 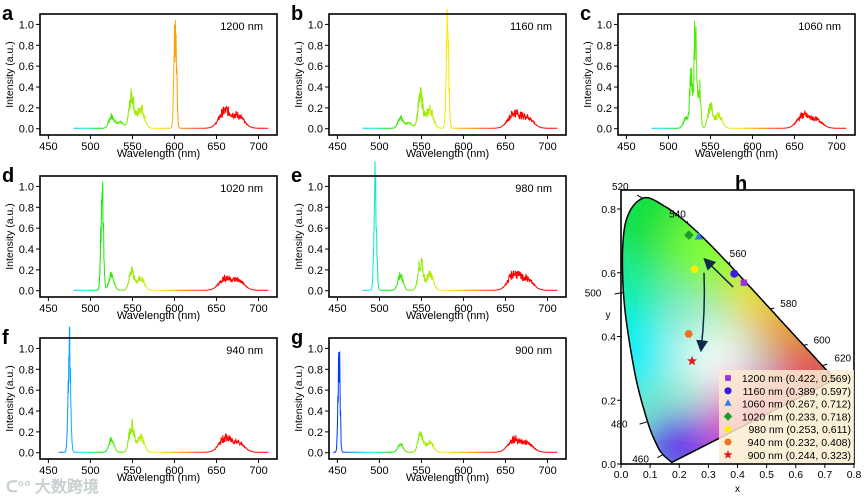 I want to click on watermark-logo: ᑕ°° 大数跨境, so click(x=52, y=486).